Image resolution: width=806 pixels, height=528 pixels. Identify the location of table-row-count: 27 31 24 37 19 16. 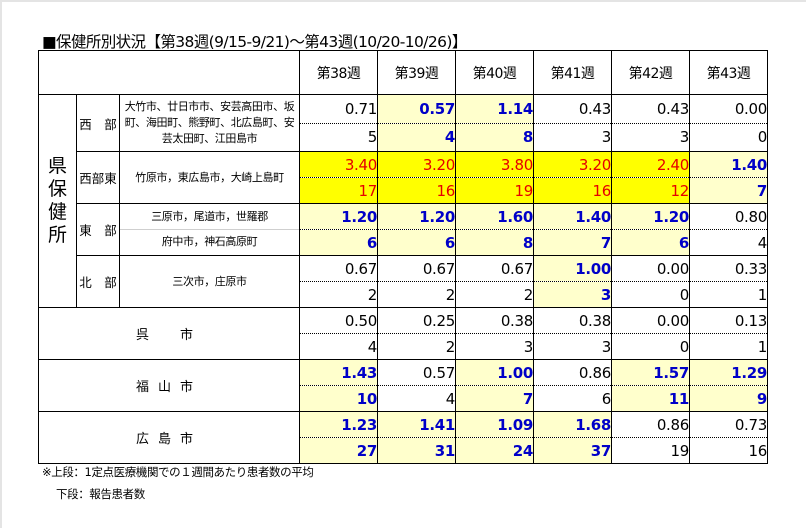
(404, 450).